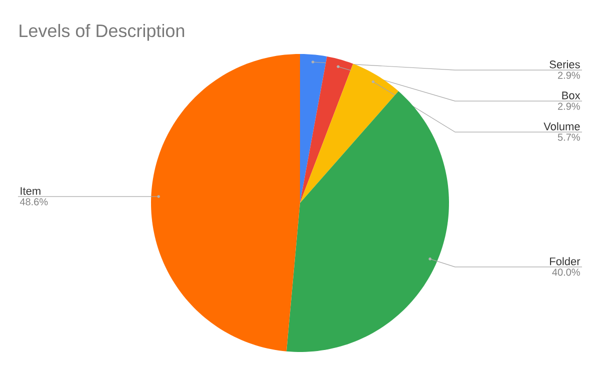  Describe the element at coordinates (565, 261) in the screenshot. I see `slice-label: Folder` at that location.